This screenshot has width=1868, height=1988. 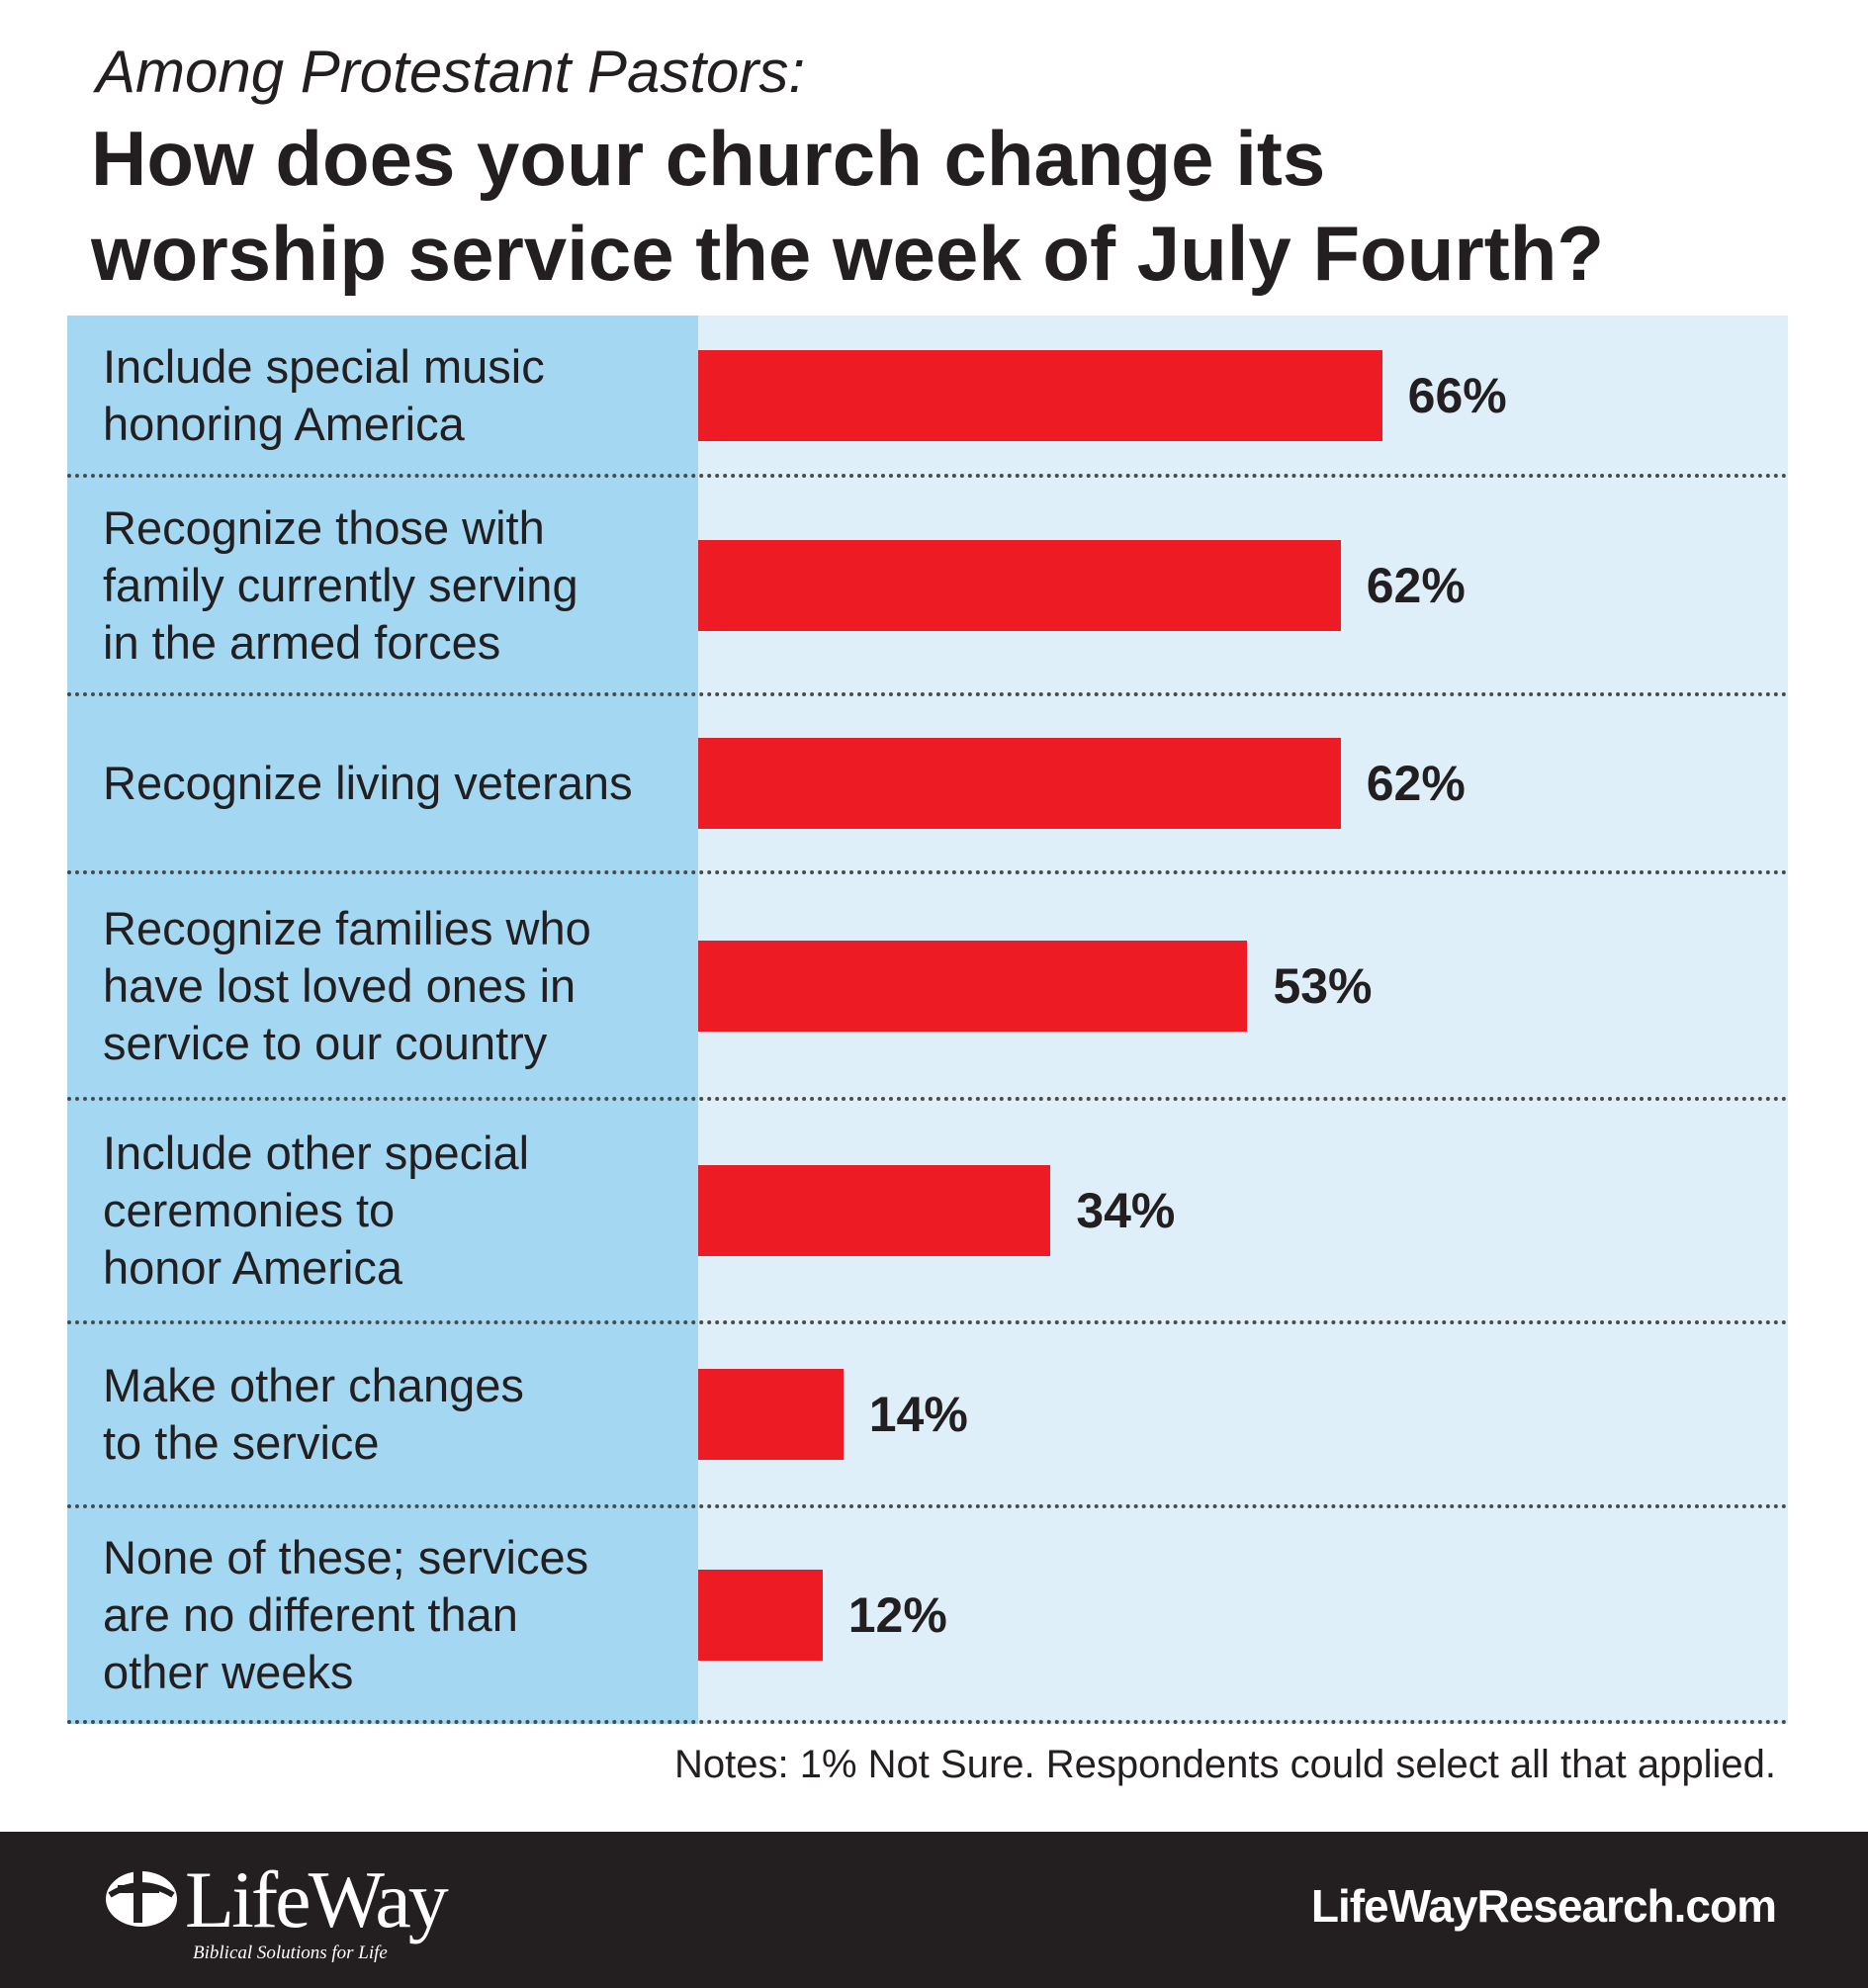 What do you see at coordinates (368, 783) in the screenshot?
I see `category-label-text: Recognize living veterans` at bounding box center [368, 783].